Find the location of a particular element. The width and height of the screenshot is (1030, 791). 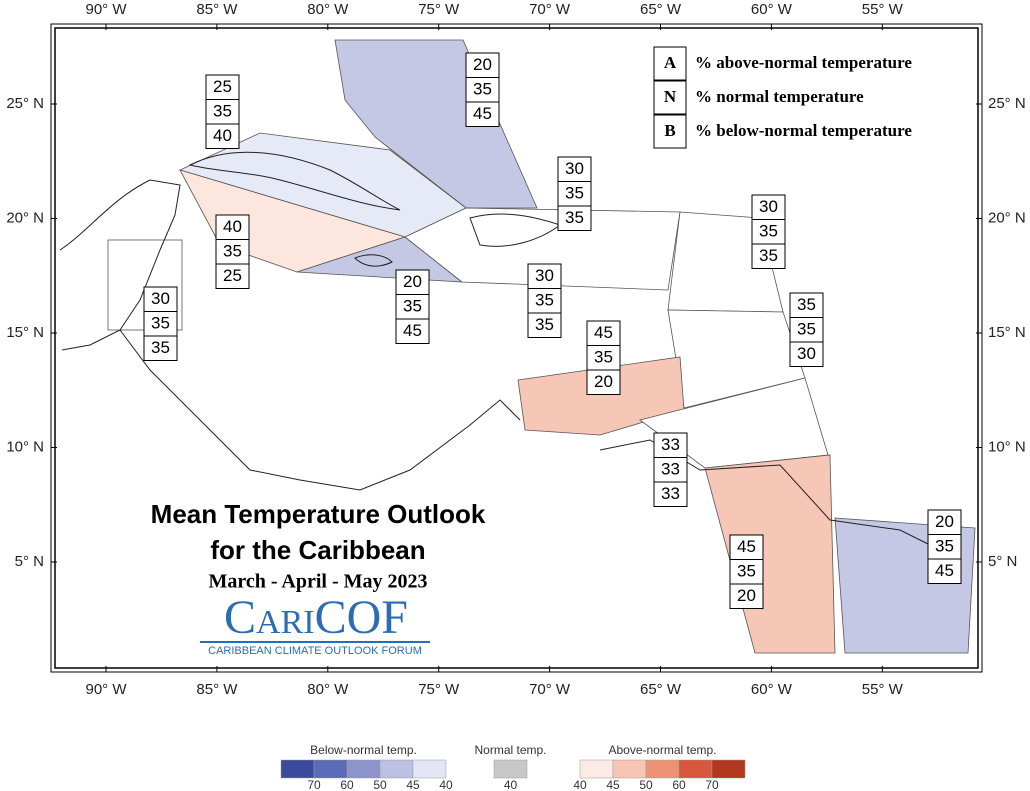

jamaica-outline is located at coordinates (373, 260).